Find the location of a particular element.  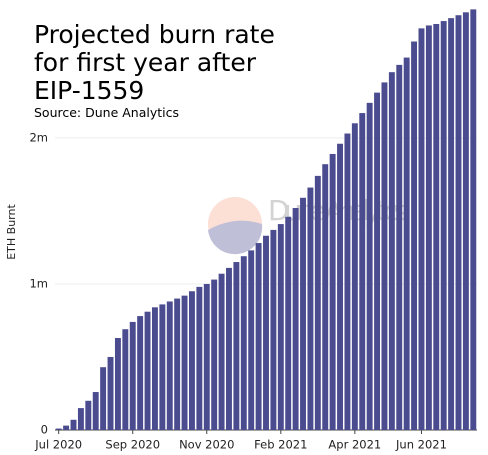

y-tick-label: 1m is located at coordinates (38, 283).